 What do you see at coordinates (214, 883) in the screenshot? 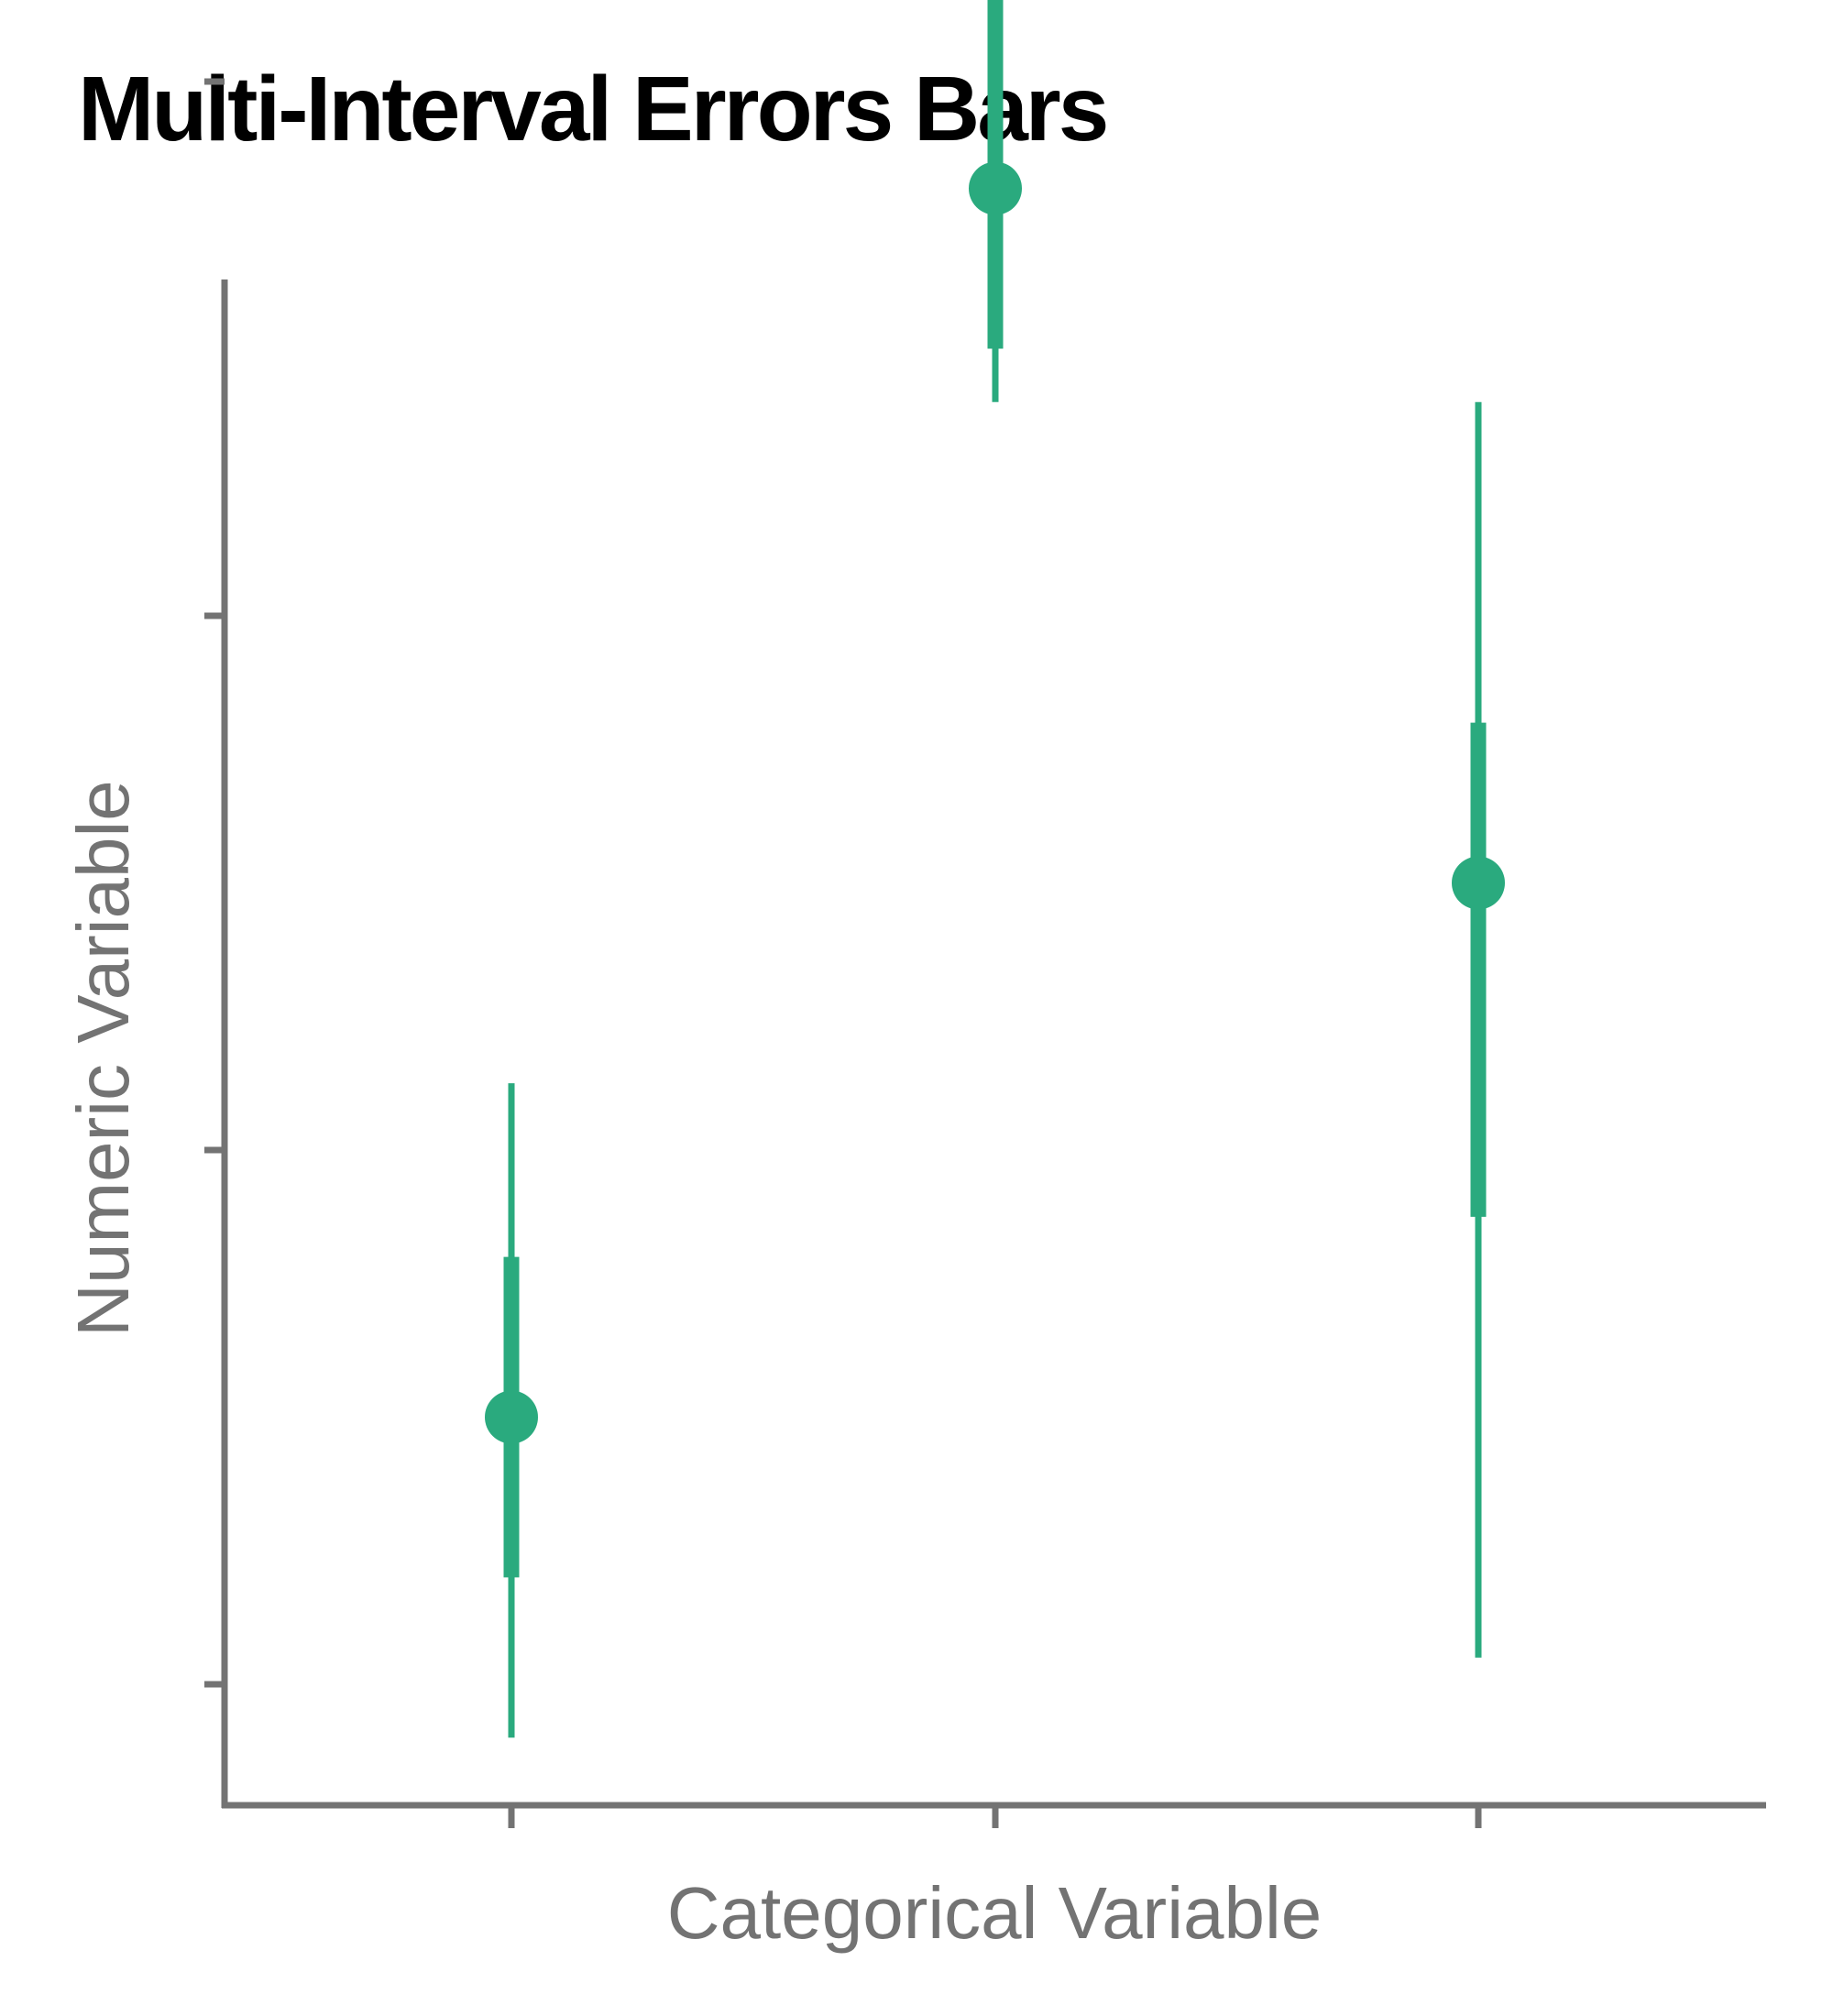
I see `y-ticks` at bounding box center [214, 883].